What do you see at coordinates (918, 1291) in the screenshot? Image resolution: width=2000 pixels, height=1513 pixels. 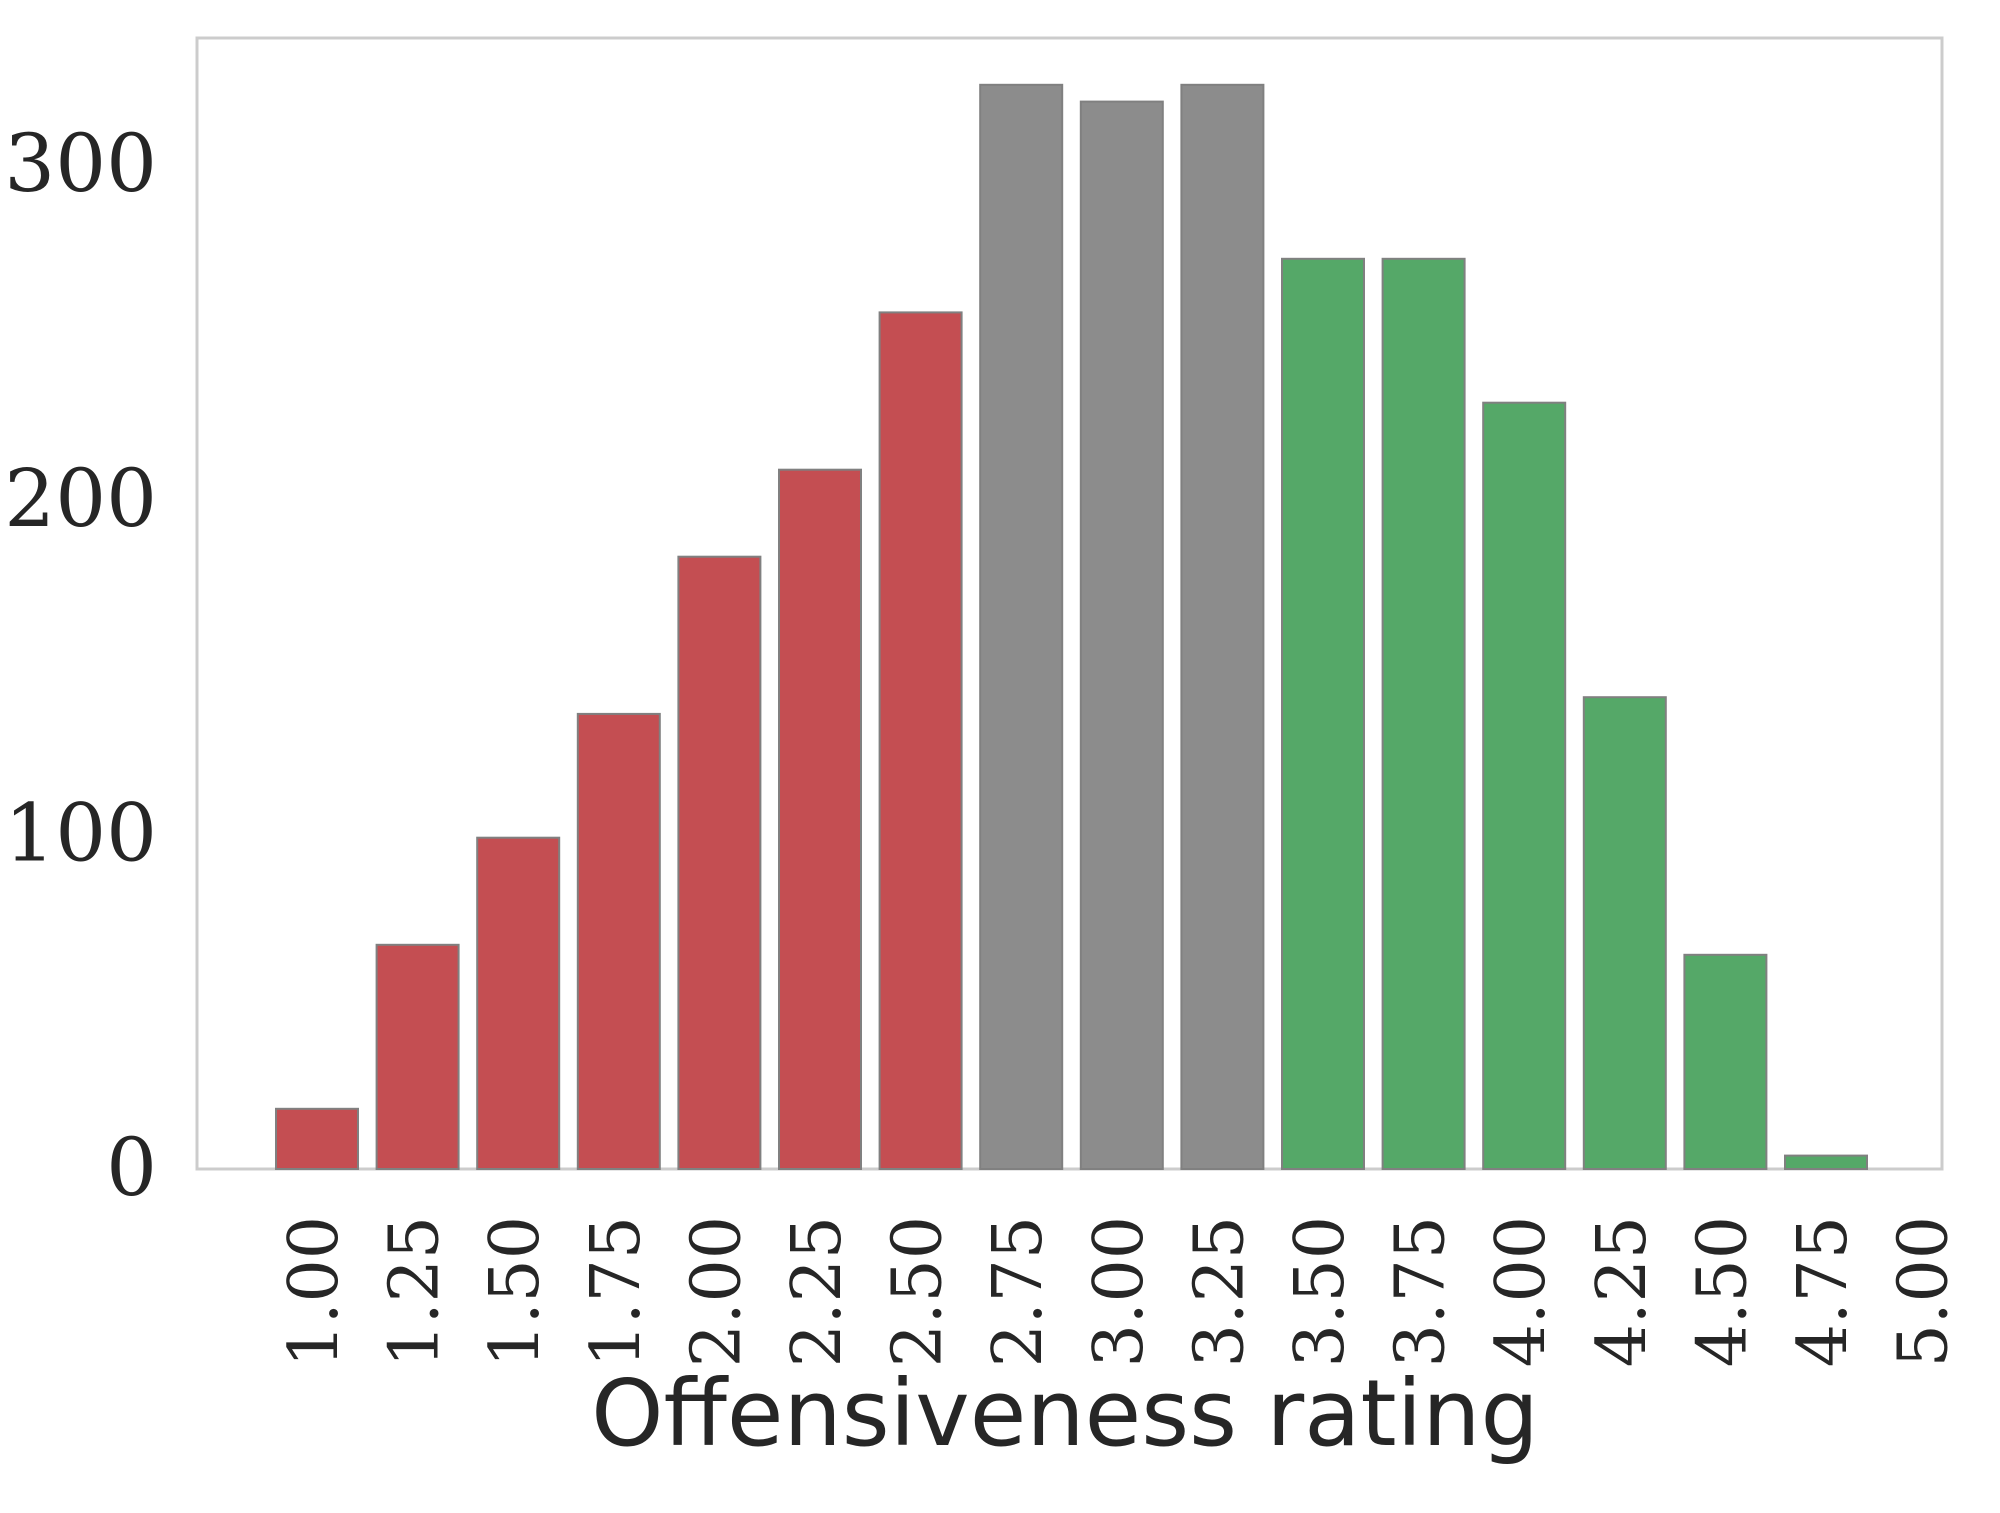 I see `x-tick-label: 2.50` at bounding box center [918, 1291].